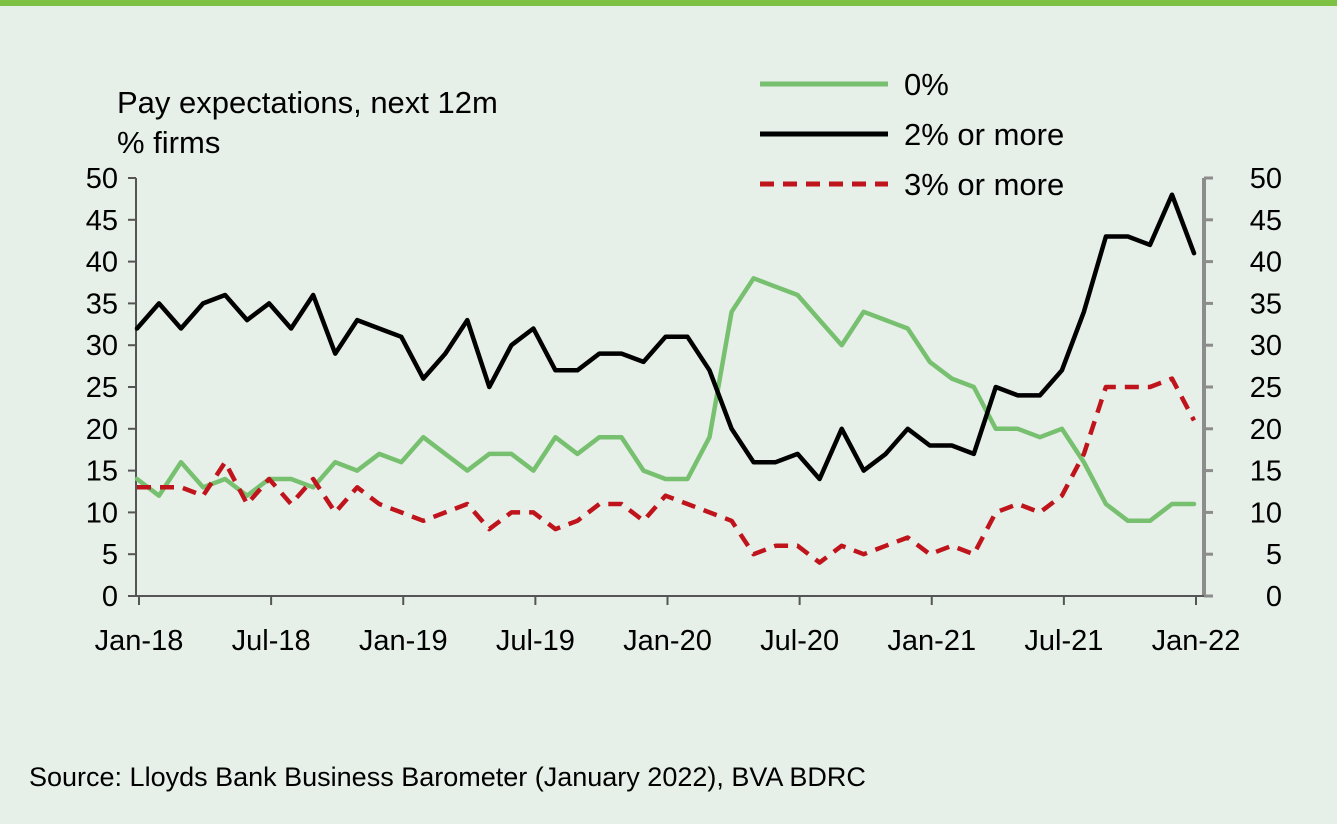 This screenshot has height=824, width=1337. I want to click on x-tick-label-6: Jan-21, so click(931, 641).